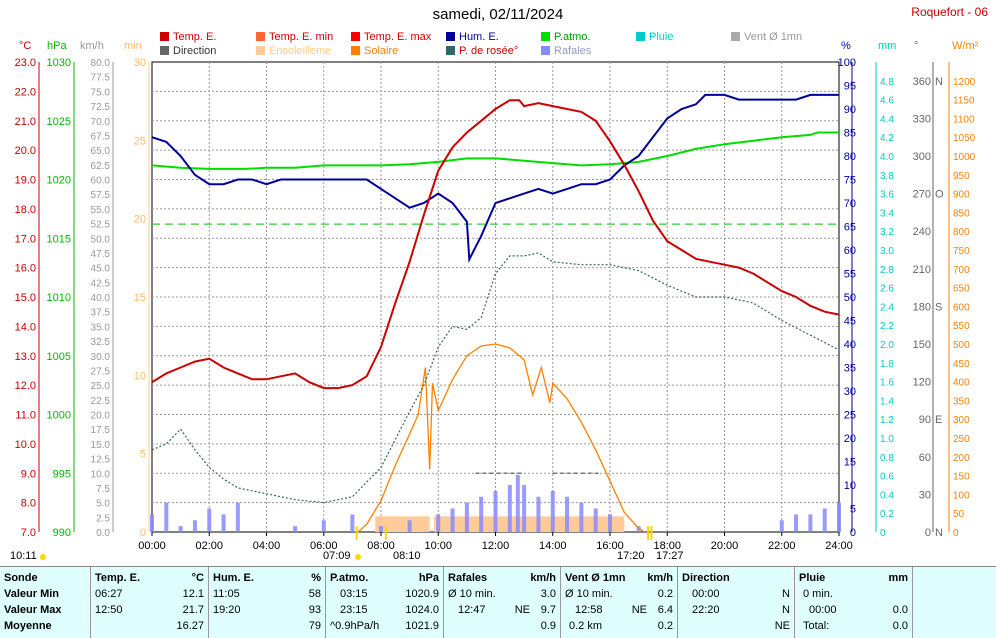 Image resolution: width=996 pixels, height=638 pixels. Describe the element at coordinates (101, 92) in the screenshot. I see `tick-label-kmh: 75.0` at that location.